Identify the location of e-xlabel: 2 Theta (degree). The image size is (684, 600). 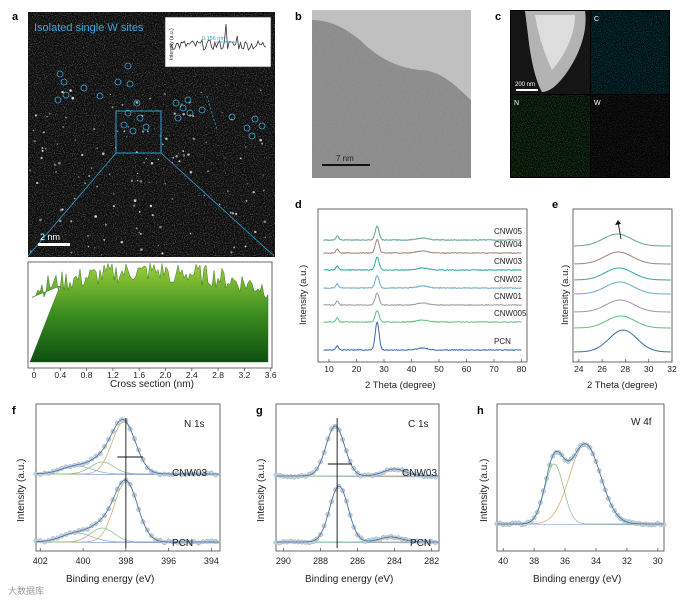
(622, 385).